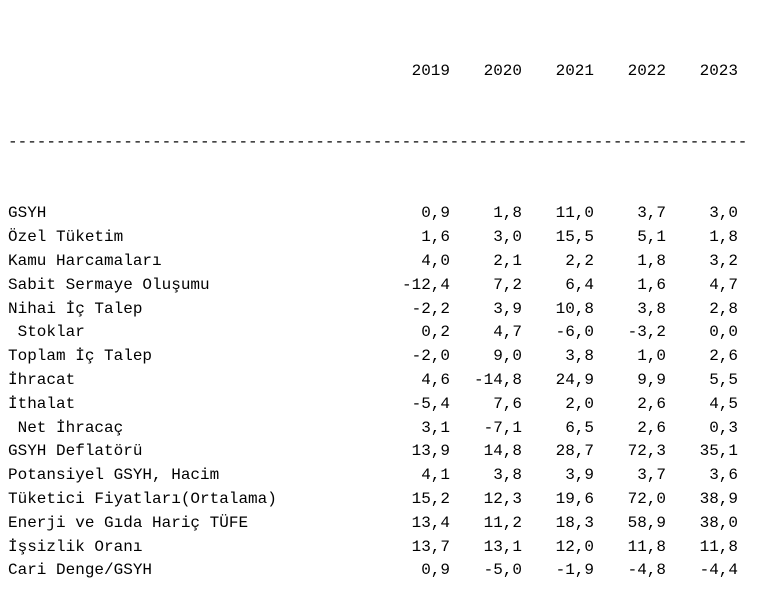 This screenshot has height=607, width=760. Describe the element at coordinates (718, 70) in the screenshot. I see `year-header: 2023` at that location.